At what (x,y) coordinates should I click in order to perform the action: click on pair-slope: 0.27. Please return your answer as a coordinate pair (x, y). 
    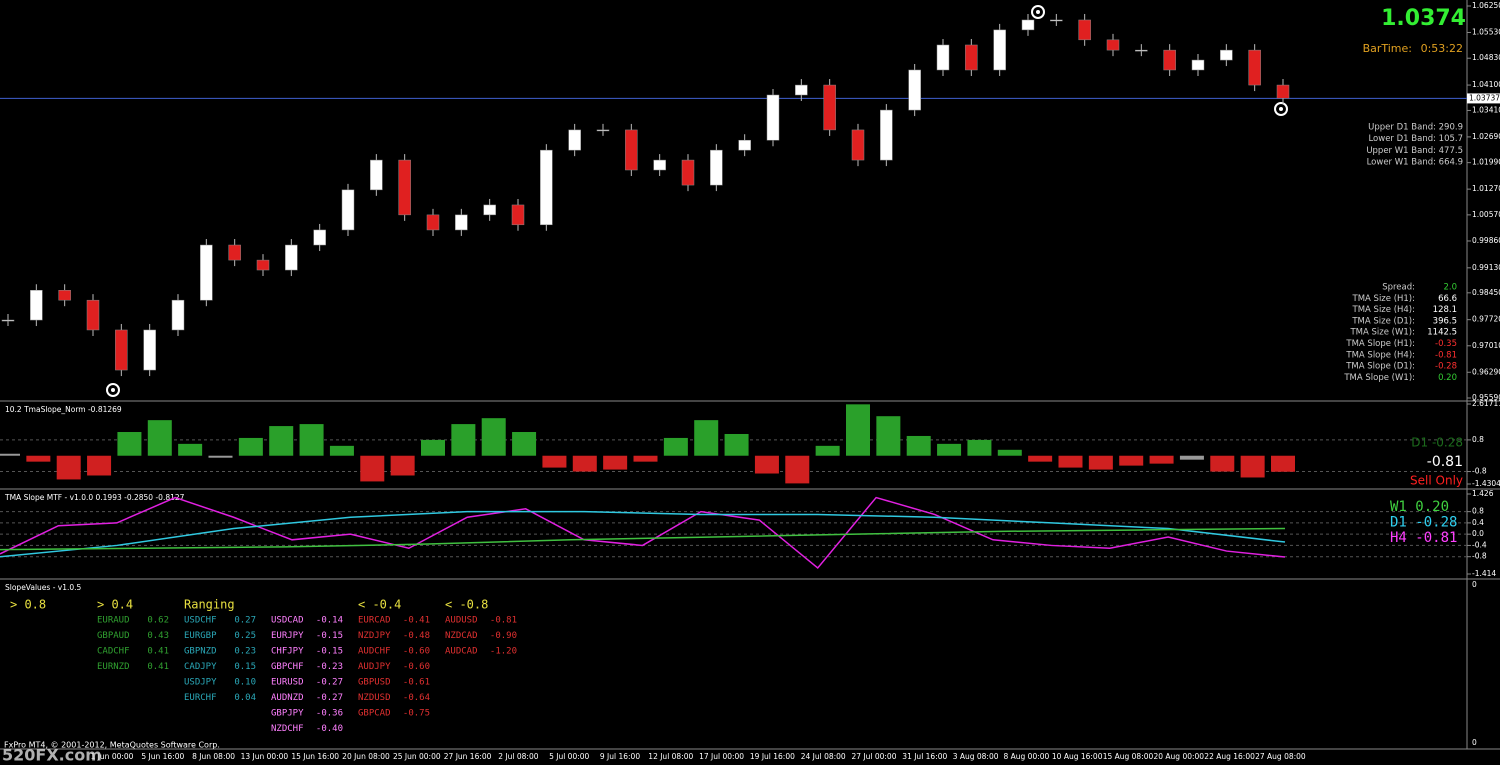
    Looking at the image, I should click on (245, 621).